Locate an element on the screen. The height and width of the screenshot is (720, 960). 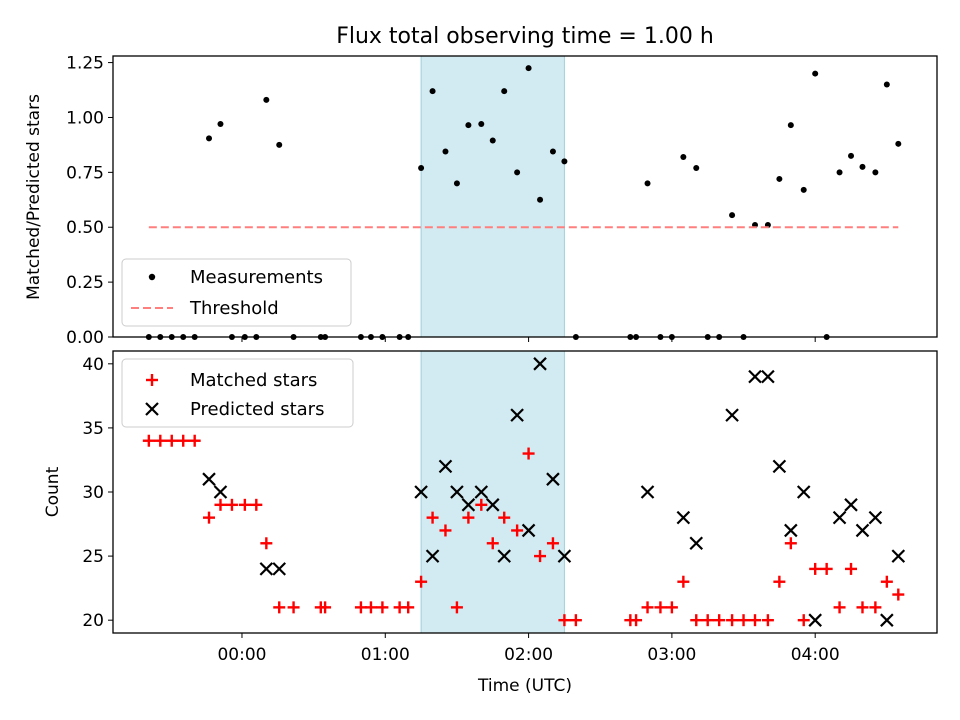
legend-predicted-label: Predicted stars is located at coordinates (257, 409).